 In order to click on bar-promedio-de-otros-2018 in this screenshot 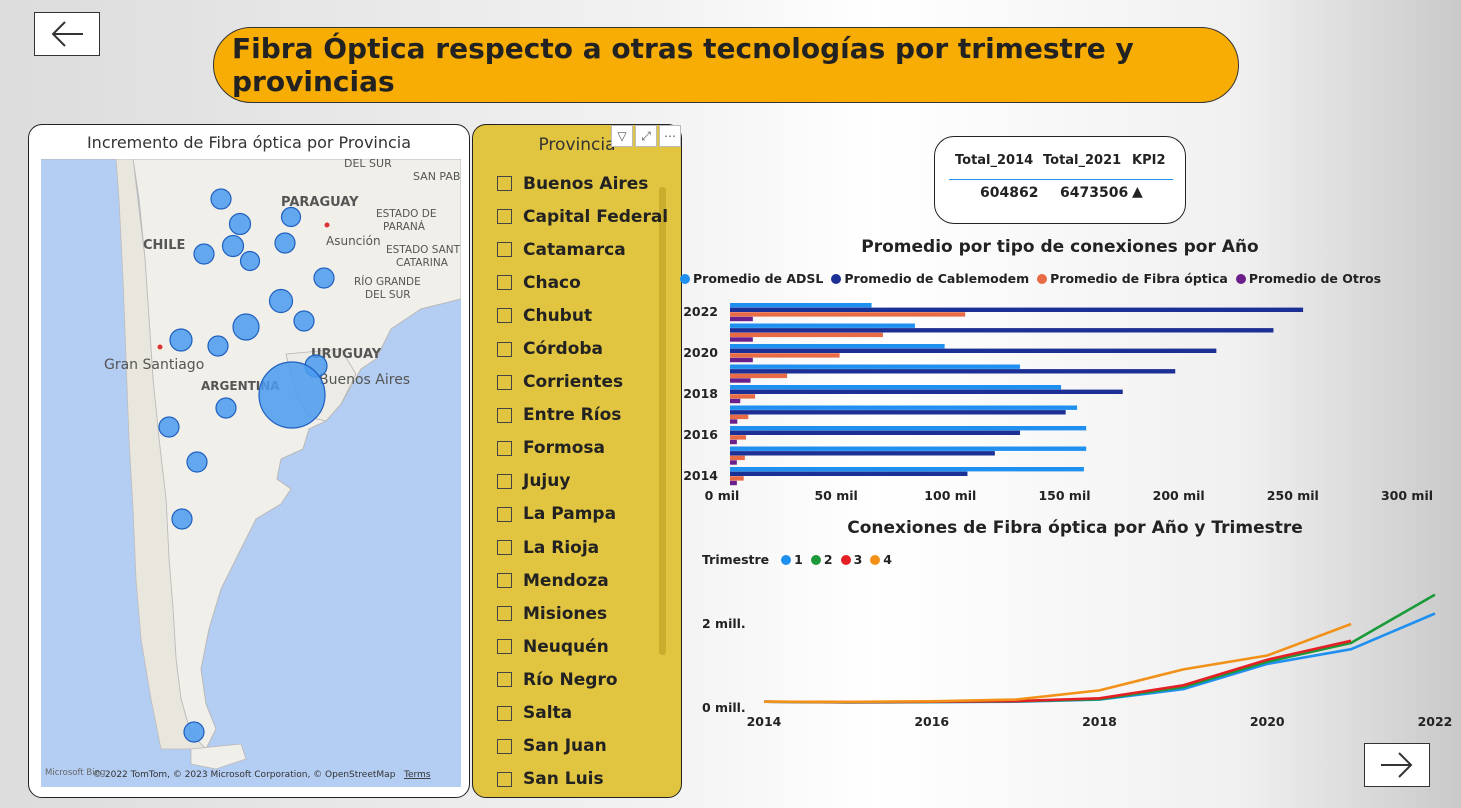, I will do `click(735, 401)`.